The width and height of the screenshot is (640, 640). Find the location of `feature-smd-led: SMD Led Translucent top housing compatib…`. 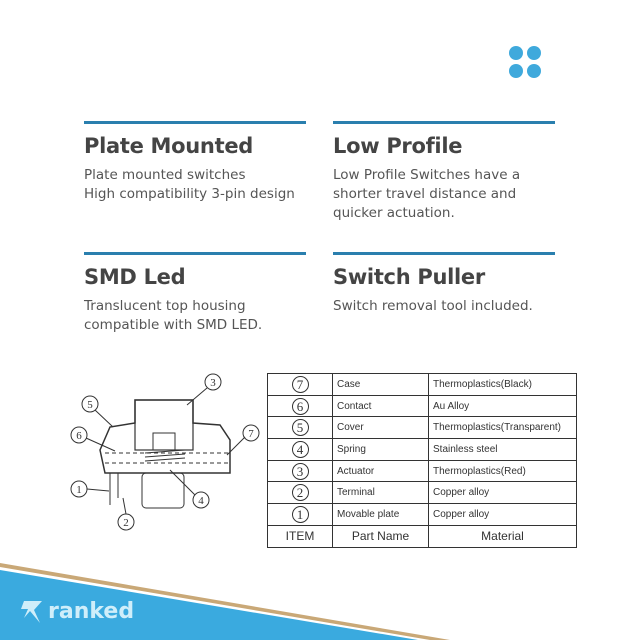

feature-smd-led: SMD Led Translucent top housing compatib… is located at coordinates (195, 293).